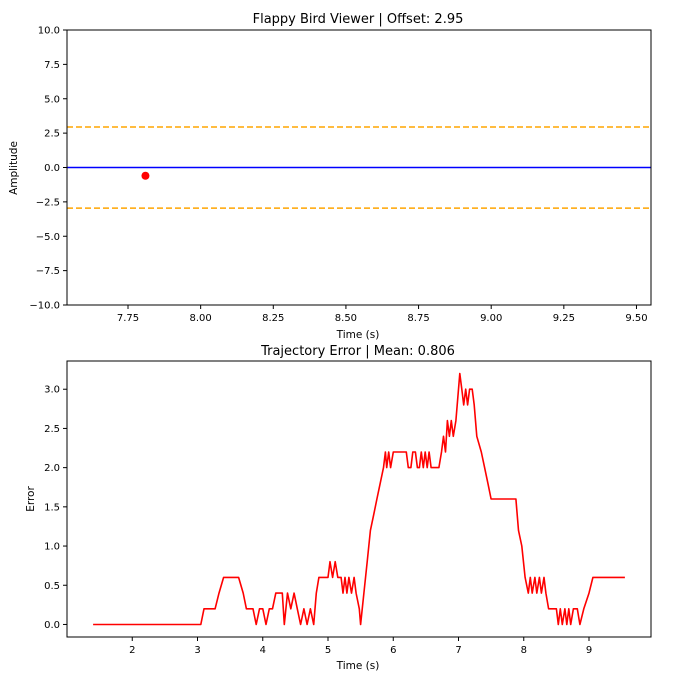  Describe the element at coordinates (48, 202) in the screenshot. I see `y-tick-label: −2.5` at that location.